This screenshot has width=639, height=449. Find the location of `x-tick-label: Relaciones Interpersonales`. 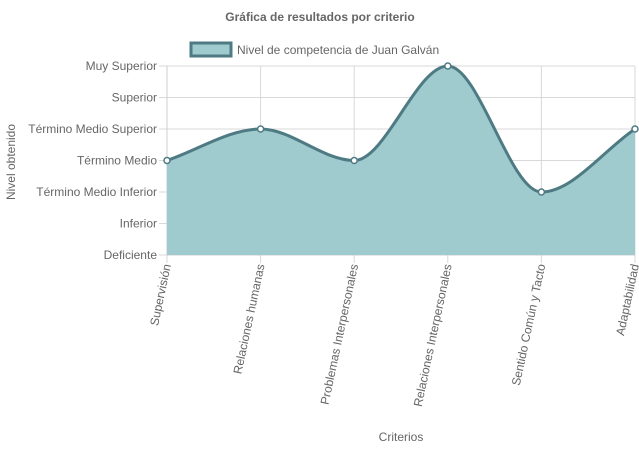

x-tick-label: Relaciones Interpersonales is located at coordinates (433, 335).